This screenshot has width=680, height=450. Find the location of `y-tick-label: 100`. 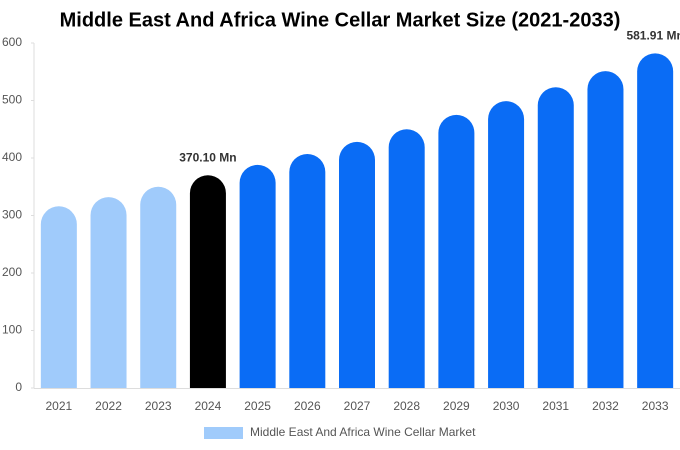

y-tick-label: 100 is located at coordinates (12, 330).